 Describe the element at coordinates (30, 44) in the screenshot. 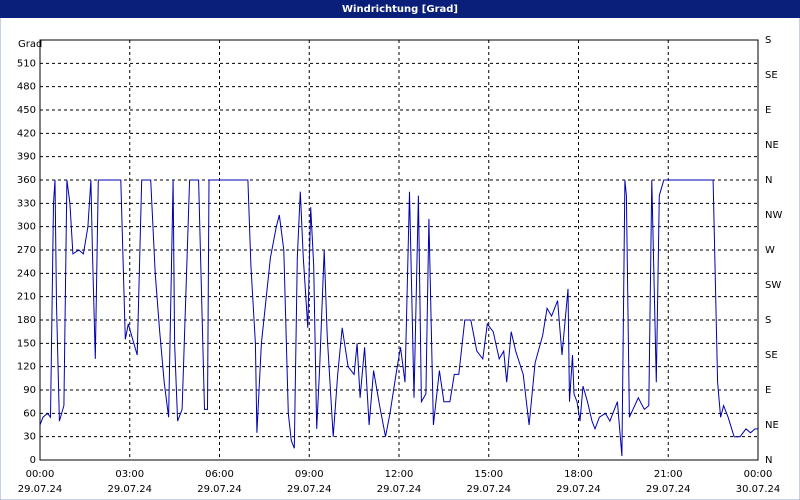

I see `y-axis-label: Grad` at that location.